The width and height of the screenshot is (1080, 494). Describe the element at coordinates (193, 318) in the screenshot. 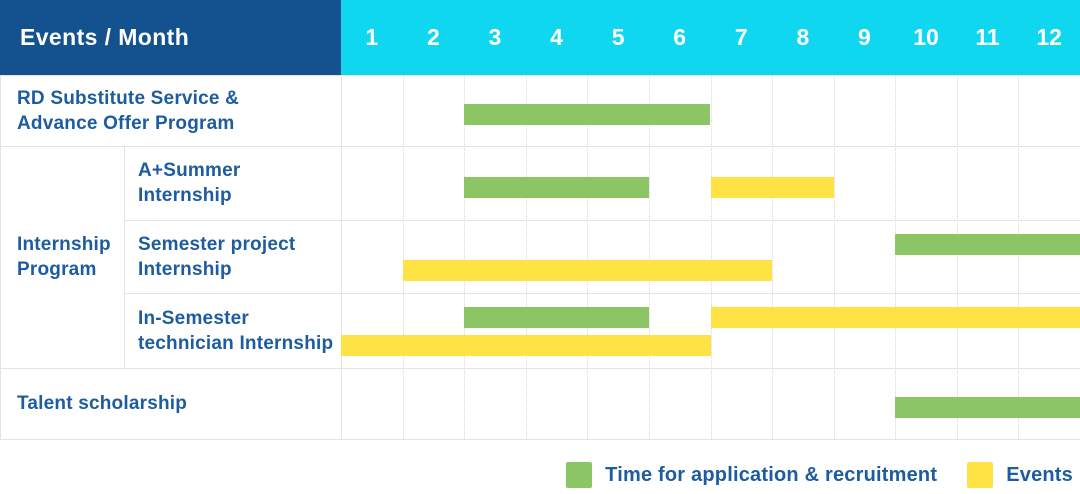

I see `row-label-line: In-Semester` at that location.